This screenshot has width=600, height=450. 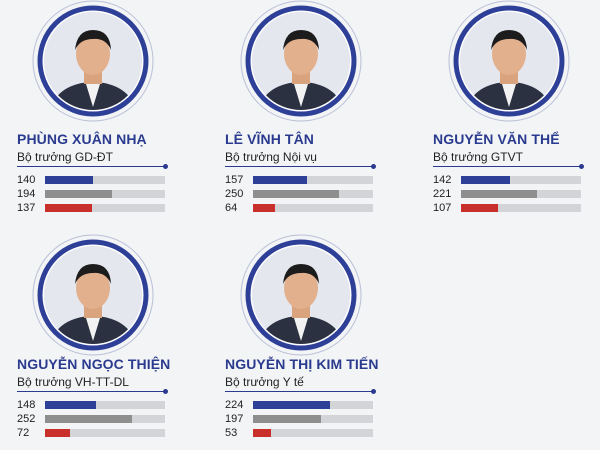 I want to click on portrait-nguyen-van-the, so click(x=509, y=63).